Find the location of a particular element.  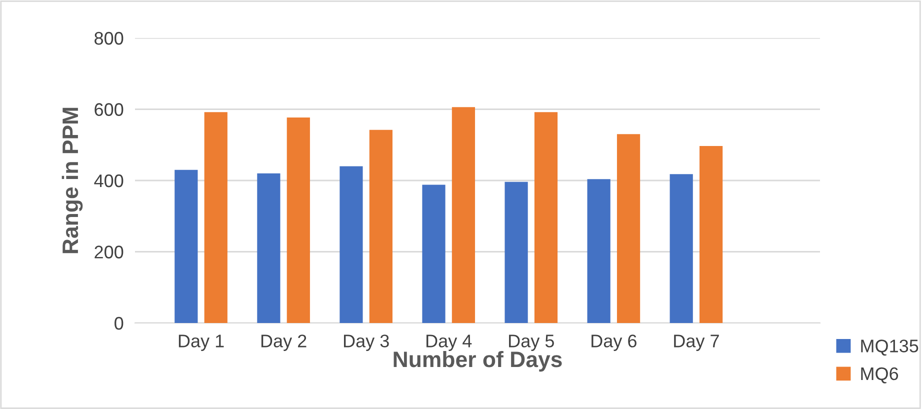

y-tick-label: 200 is located at coordinates (109, 252).